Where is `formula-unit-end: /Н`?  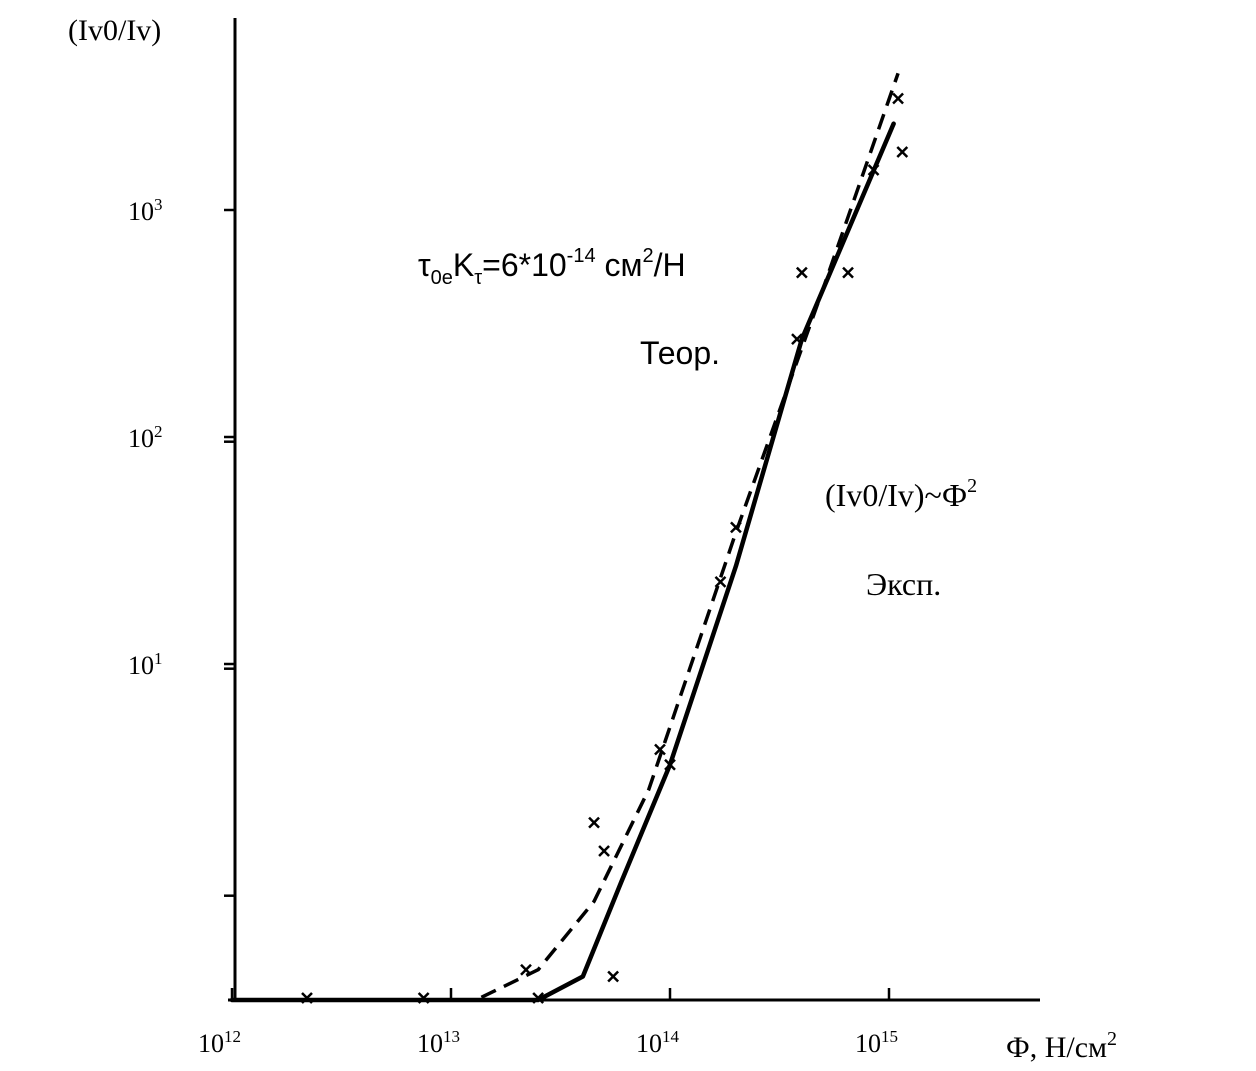 formula-unit-end: /Н is located at coordinates (670, 265).